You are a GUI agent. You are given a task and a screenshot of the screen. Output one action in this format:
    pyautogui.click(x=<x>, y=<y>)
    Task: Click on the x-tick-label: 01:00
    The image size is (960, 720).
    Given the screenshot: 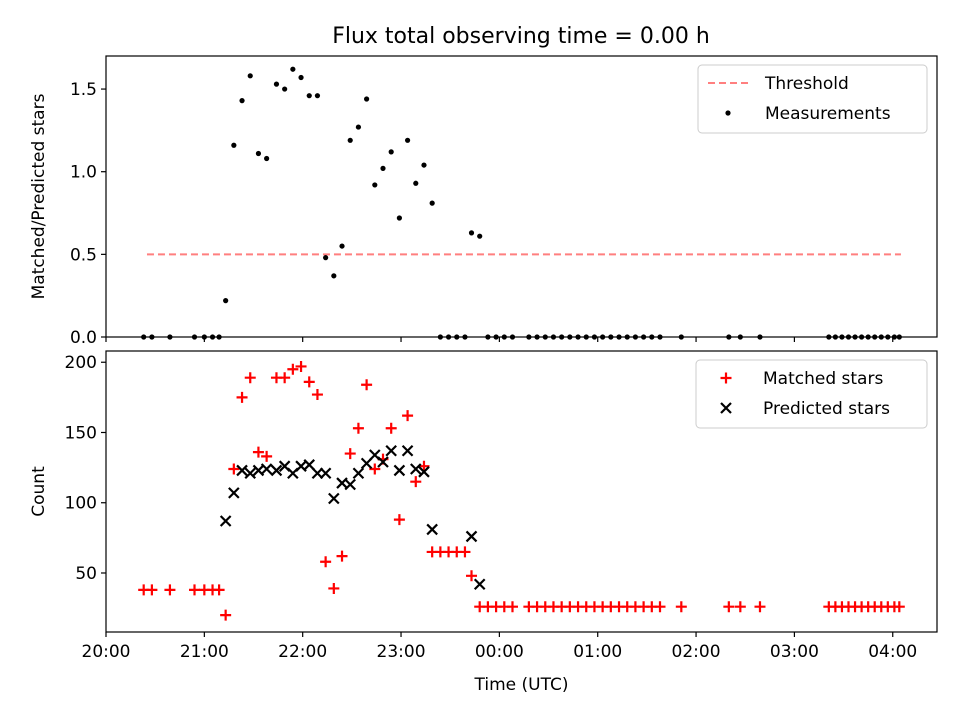 What is the action you would take?
    pyautogui.click(x=597, y=652)
    